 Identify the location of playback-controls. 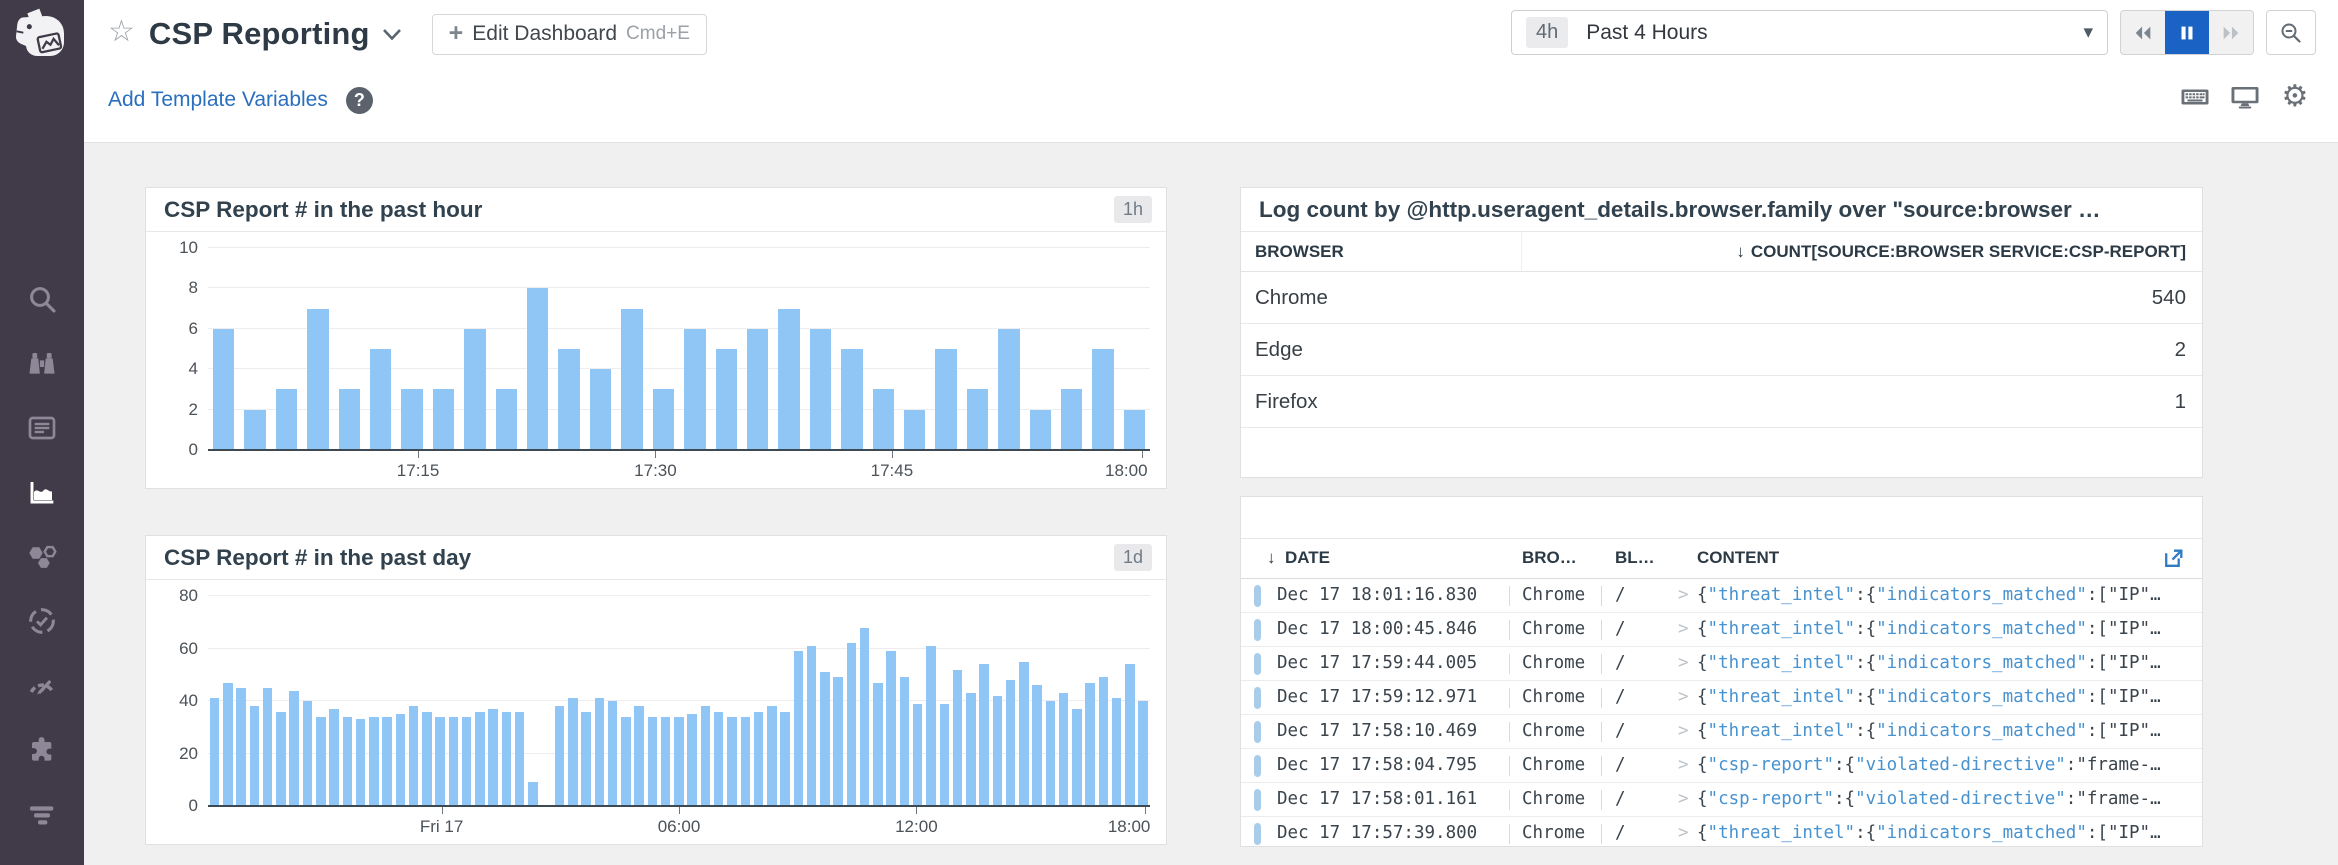
(2187, 32).